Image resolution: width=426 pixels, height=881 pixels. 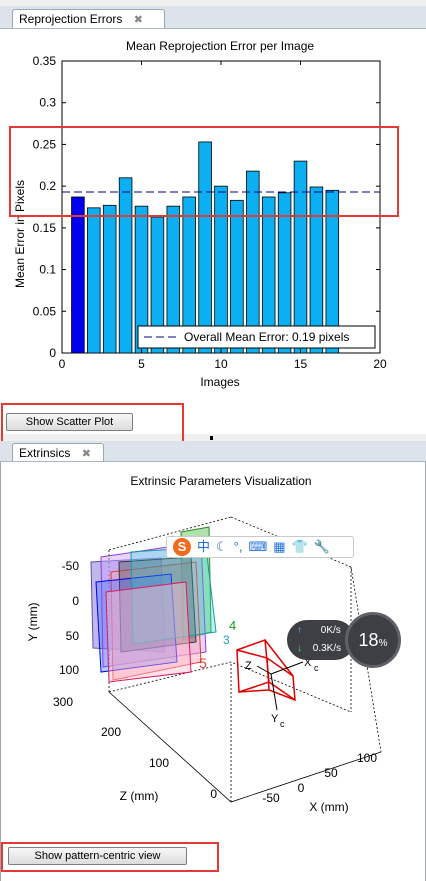 I want to click on y-axis-label: Y (mm), so click(x=33, y=621).